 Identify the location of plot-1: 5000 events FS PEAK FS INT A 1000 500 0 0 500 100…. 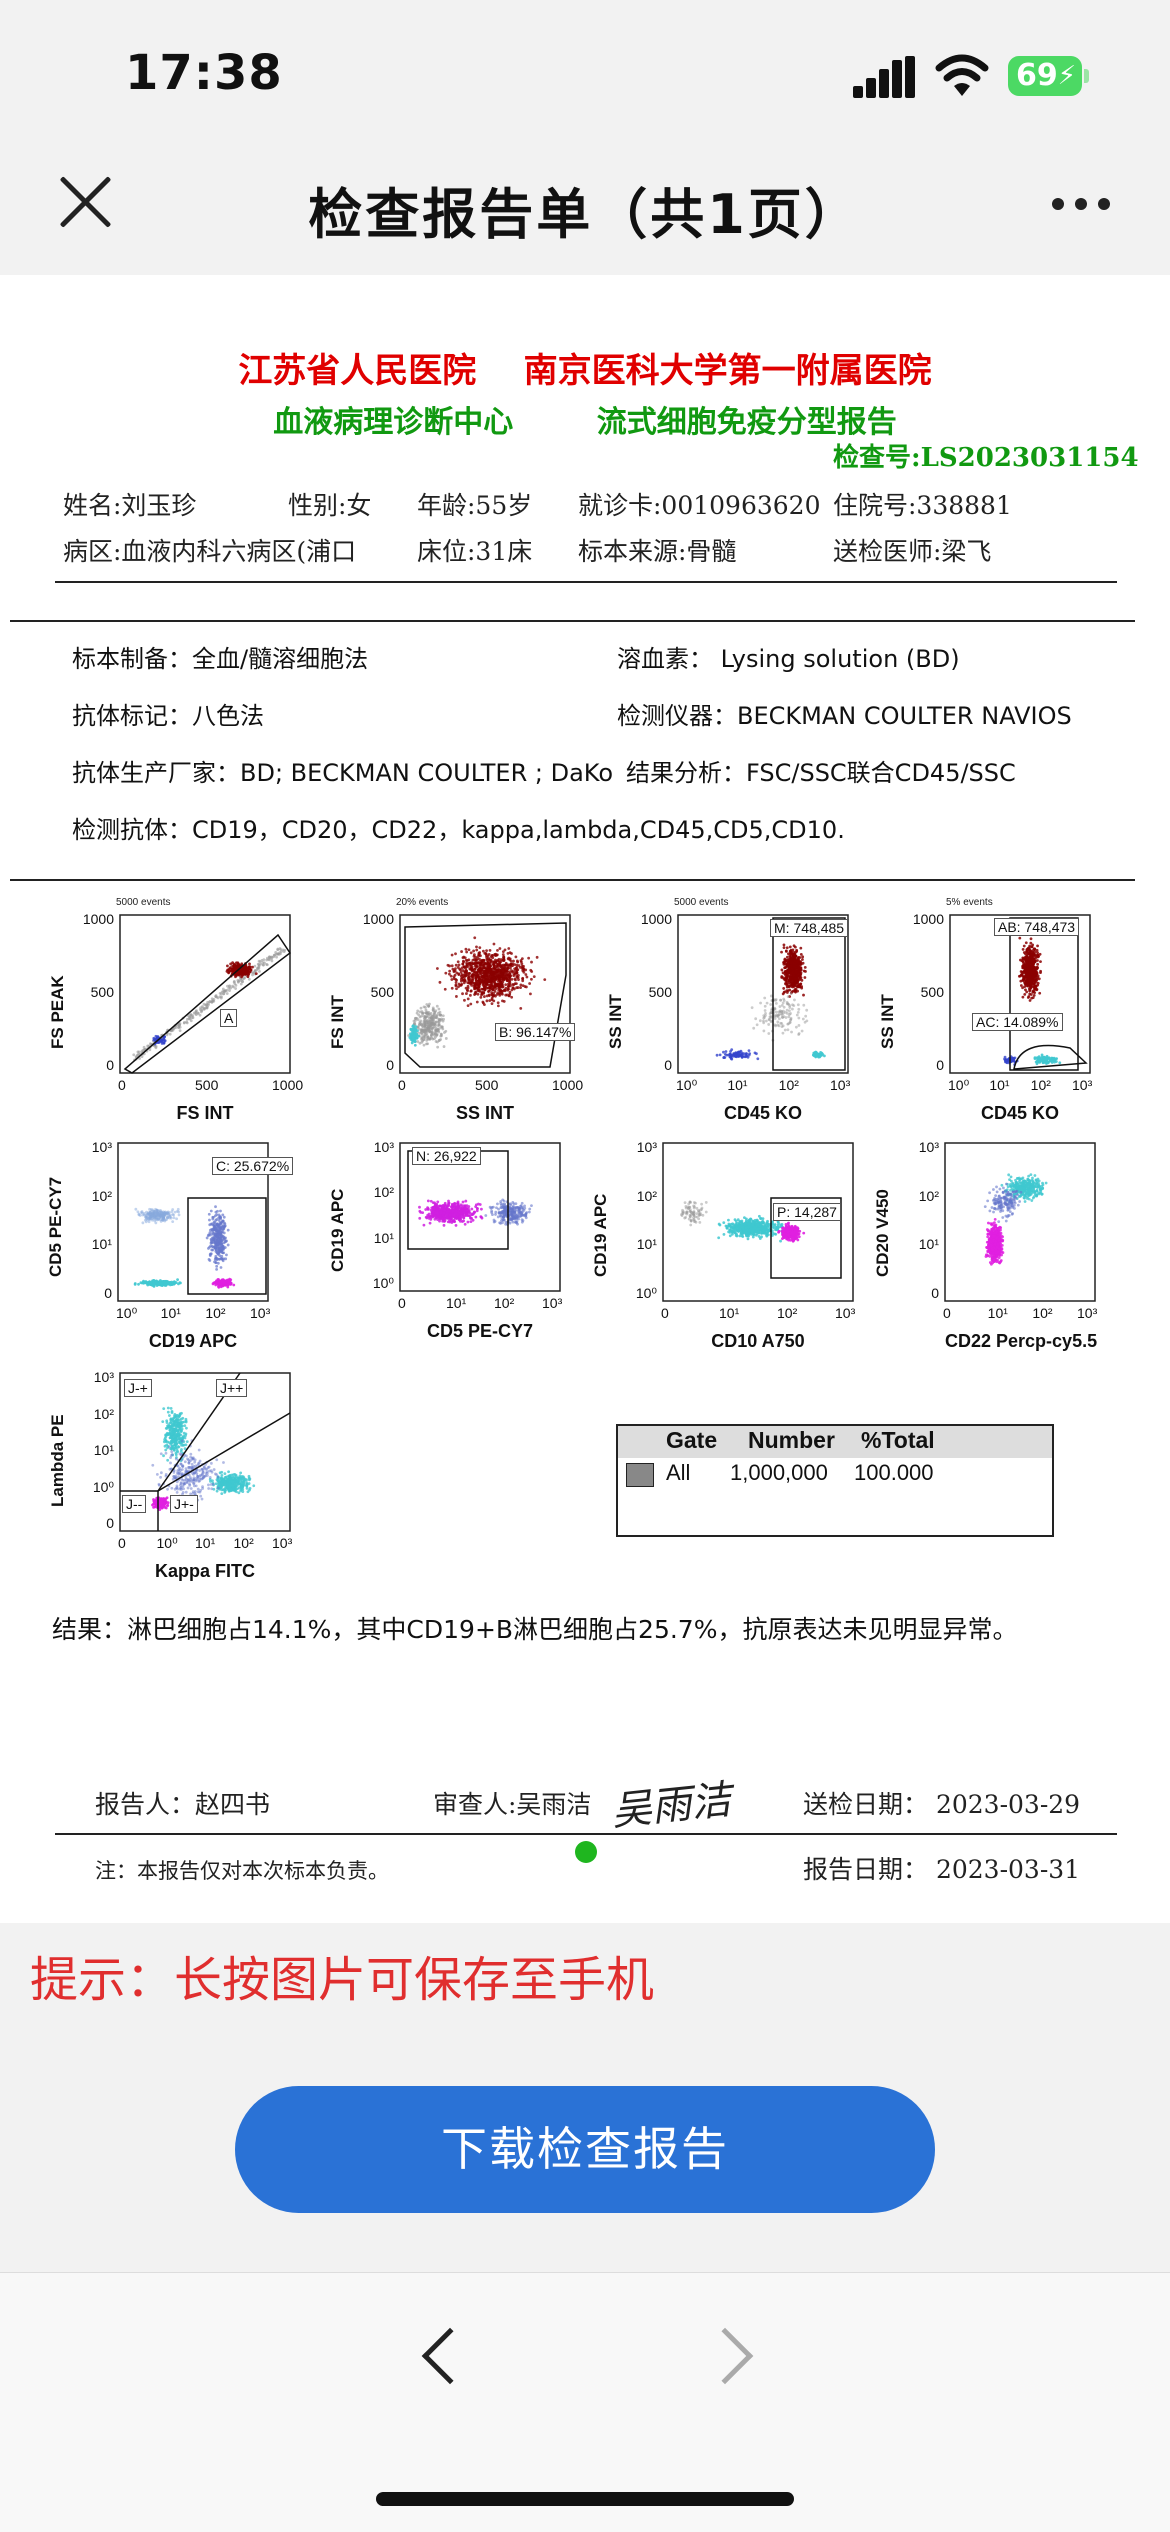
(175, 1010).